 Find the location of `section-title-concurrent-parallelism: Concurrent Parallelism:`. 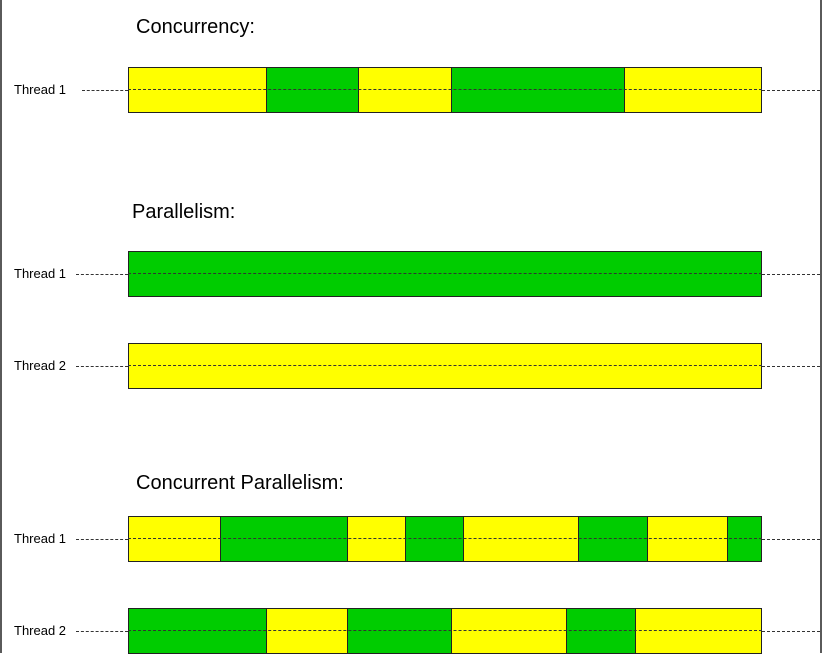

section-title-concurrent-parallelism: Concurrent Parallelism: is located at coordinates (240, 483).